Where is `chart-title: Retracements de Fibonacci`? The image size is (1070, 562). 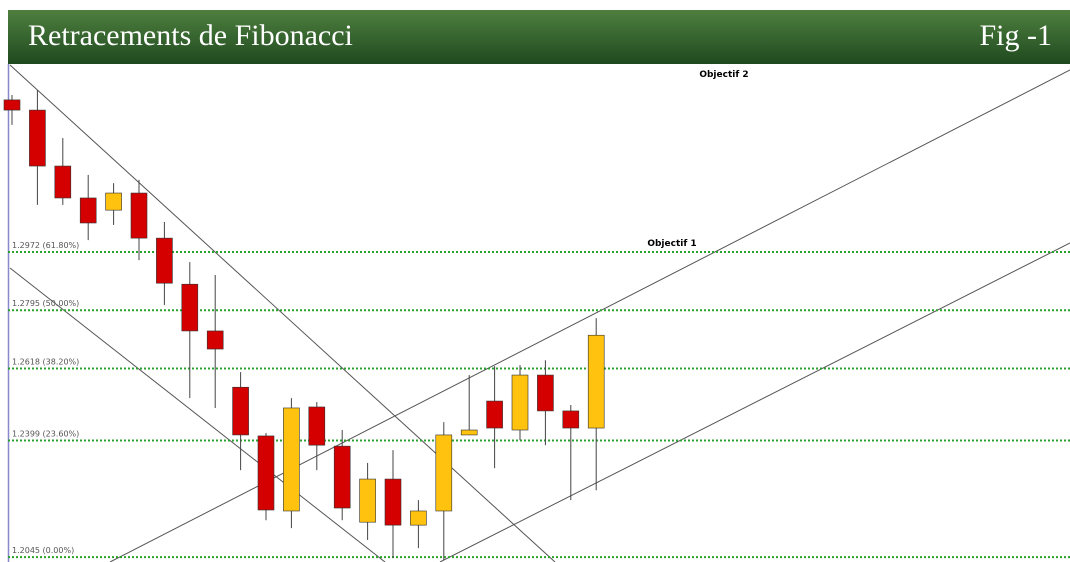 chart-title: Retracements de Fibonacci is located at coordinates (190, 35).